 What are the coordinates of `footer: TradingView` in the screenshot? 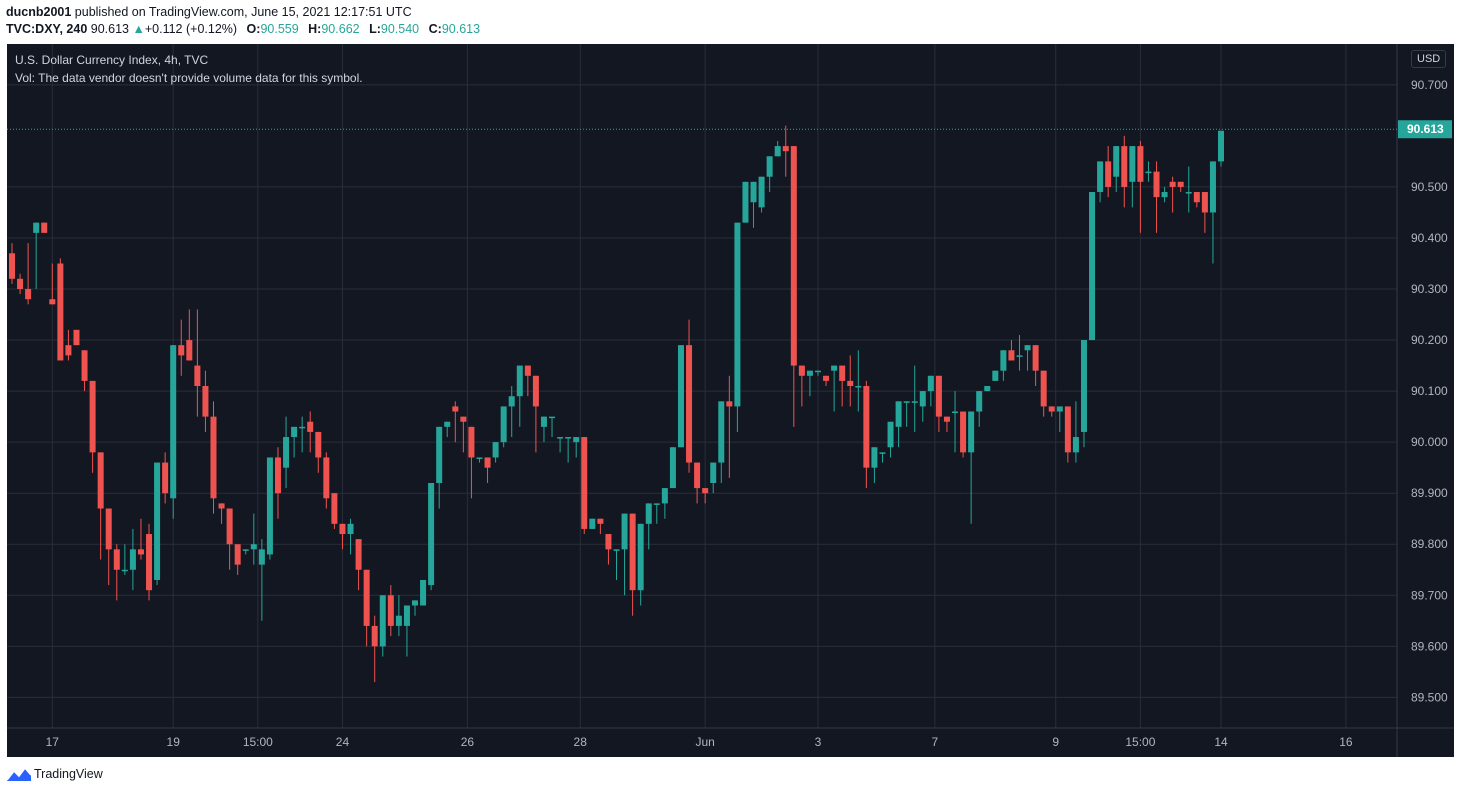 It's located at (730, 775).